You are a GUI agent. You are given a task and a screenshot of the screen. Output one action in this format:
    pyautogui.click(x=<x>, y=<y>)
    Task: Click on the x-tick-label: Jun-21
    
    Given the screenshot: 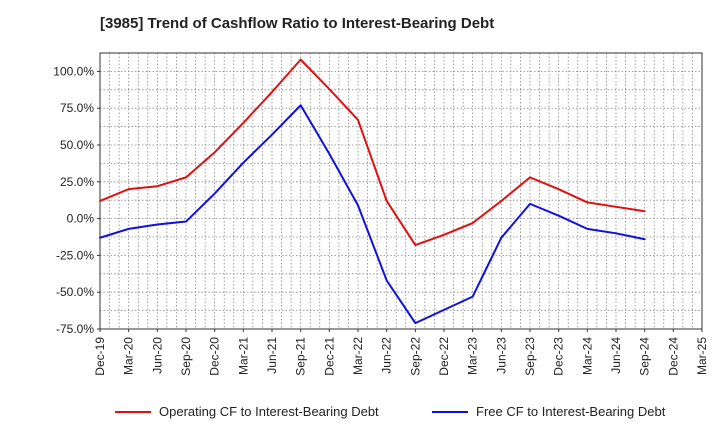 What is the action you would take?
    pyautogui.click(x=272, y=355)
    